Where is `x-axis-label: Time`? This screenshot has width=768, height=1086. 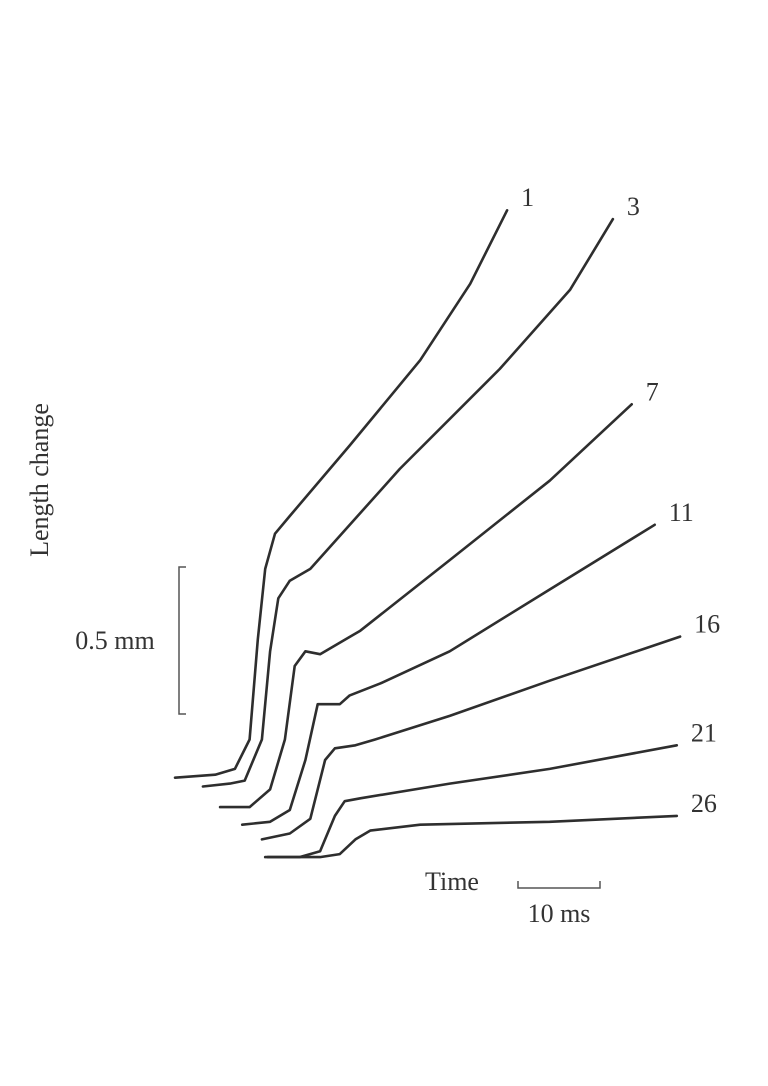 x-axis-label: Time is located at coordinates (452, 881).